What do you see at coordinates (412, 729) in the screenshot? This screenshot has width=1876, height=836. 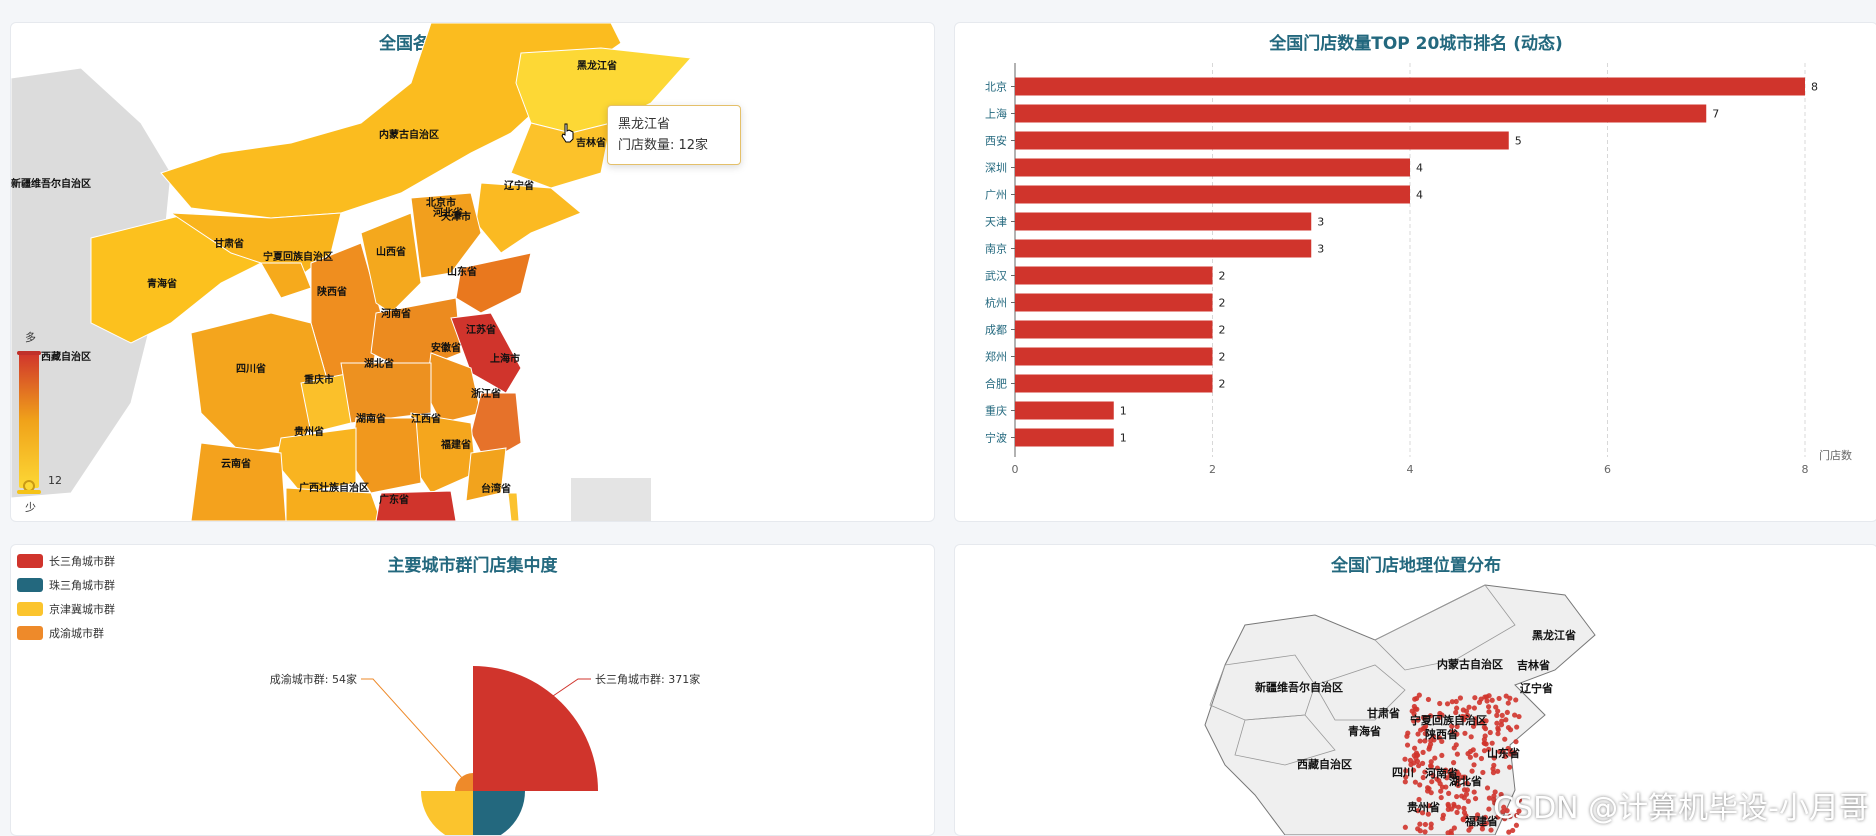 I see `pie-label-line` at bounding box center [412, 729].